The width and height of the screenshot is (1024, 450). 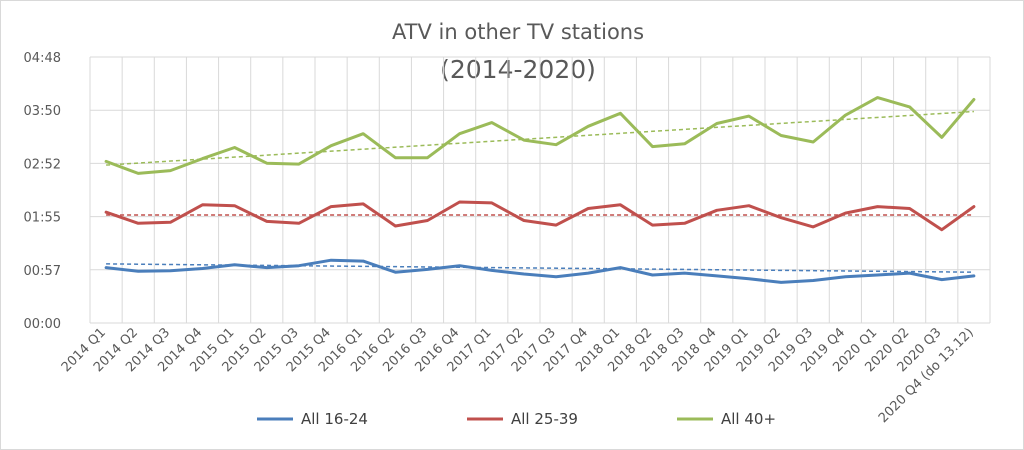 I want to click on y-axis: 00:00 00:57 01:55 02:52 03:50 04:48, so click(x=42, y=191).